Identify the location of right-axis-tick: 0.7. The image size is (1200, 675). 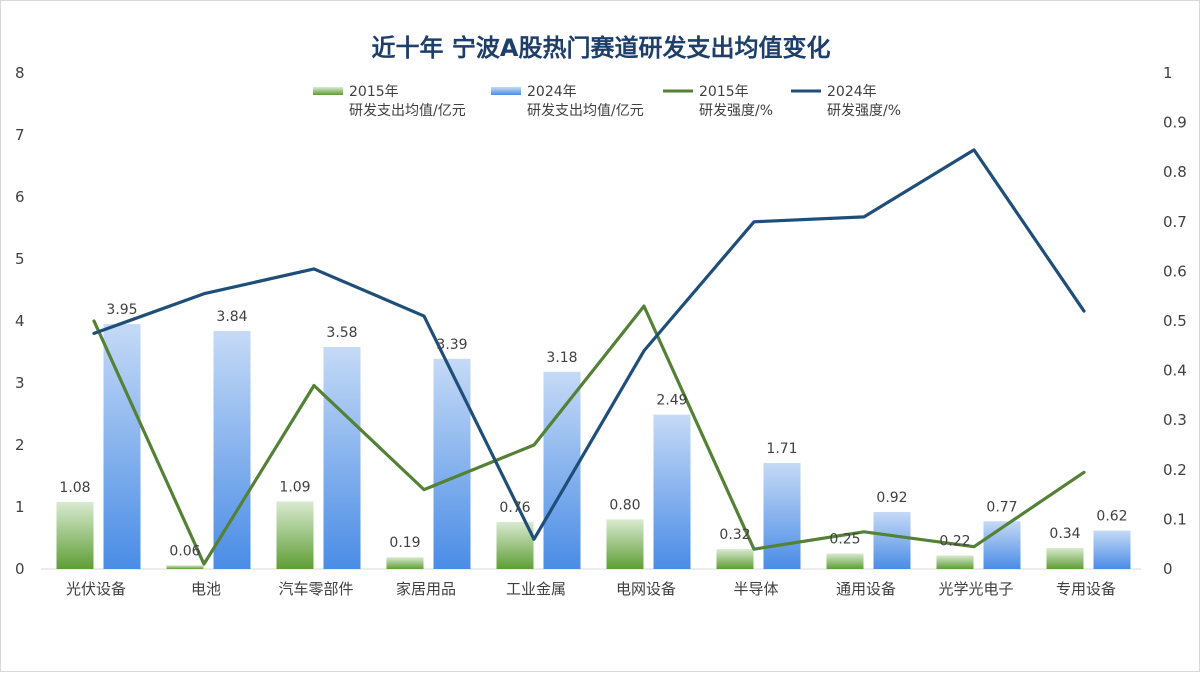
(1175, 222).